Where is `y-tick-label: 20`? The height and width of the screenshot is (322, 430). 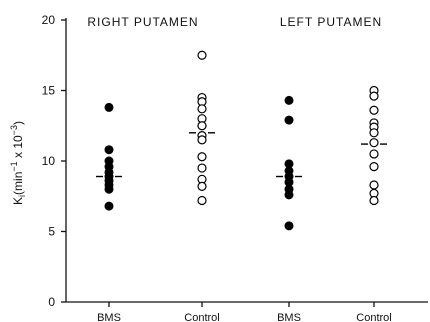 y-tick-label: 20 is located at coordinates (49, 20).